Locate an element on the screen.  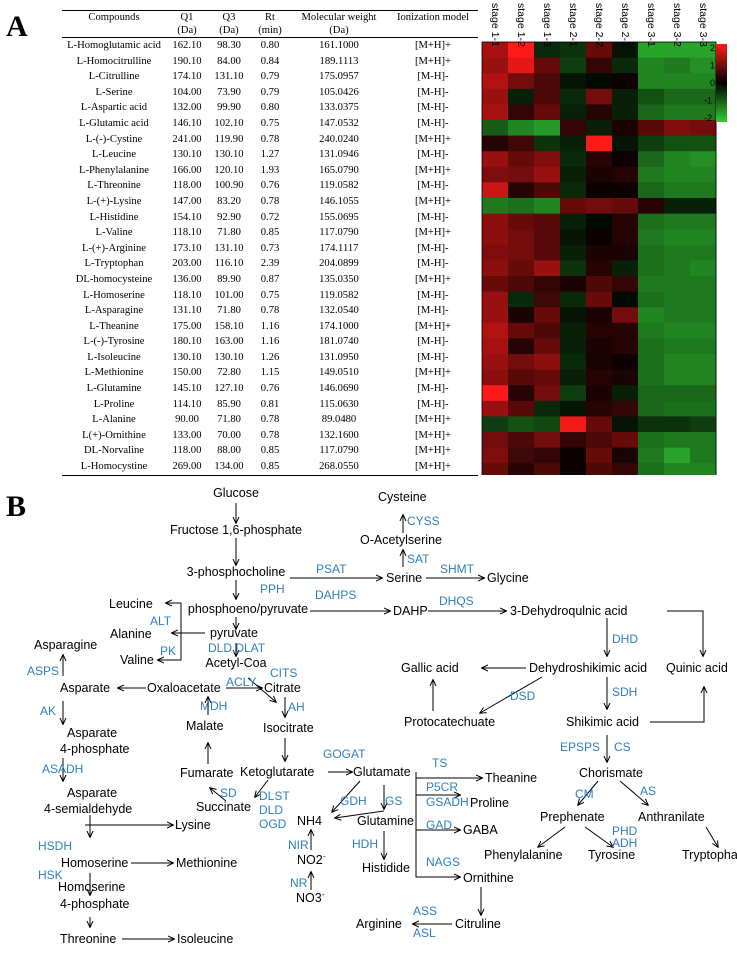
cell-q1: 190.10 is located at coordinates (187, 61).